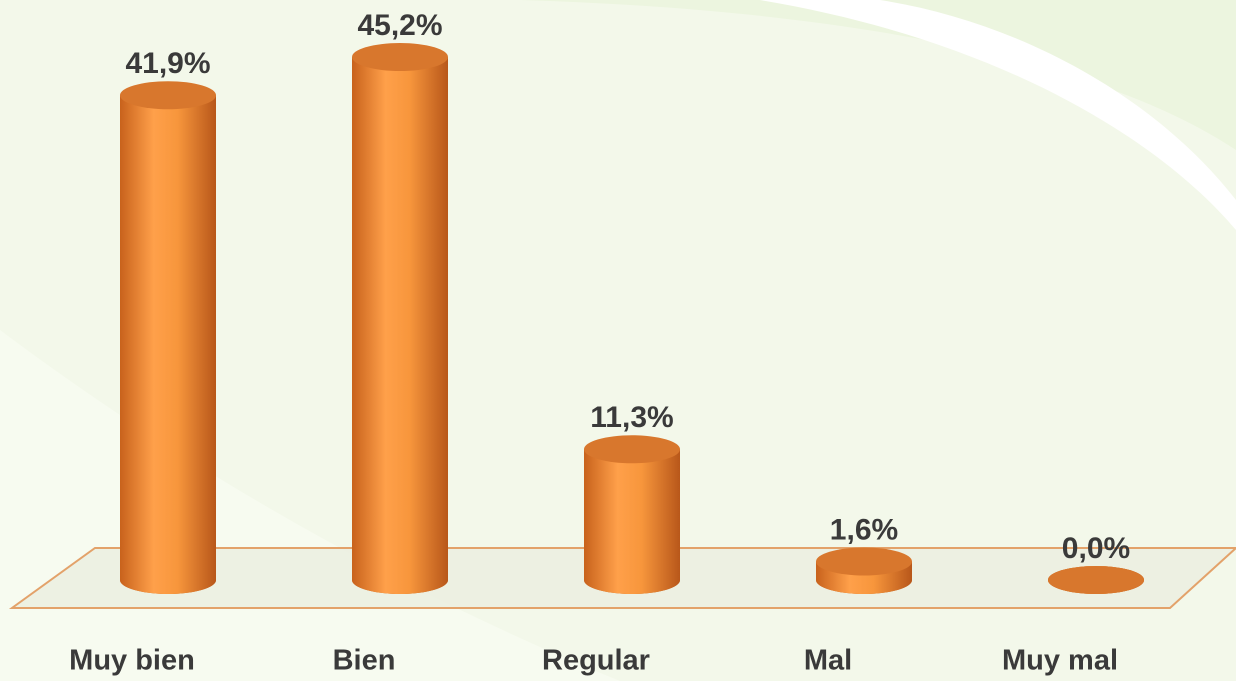 This screenshot has width=1236, height=681. What do you see at coordinates (596, 661) in the screenshot?
I see `category-label: Regular` at bounding box center [596, 661].